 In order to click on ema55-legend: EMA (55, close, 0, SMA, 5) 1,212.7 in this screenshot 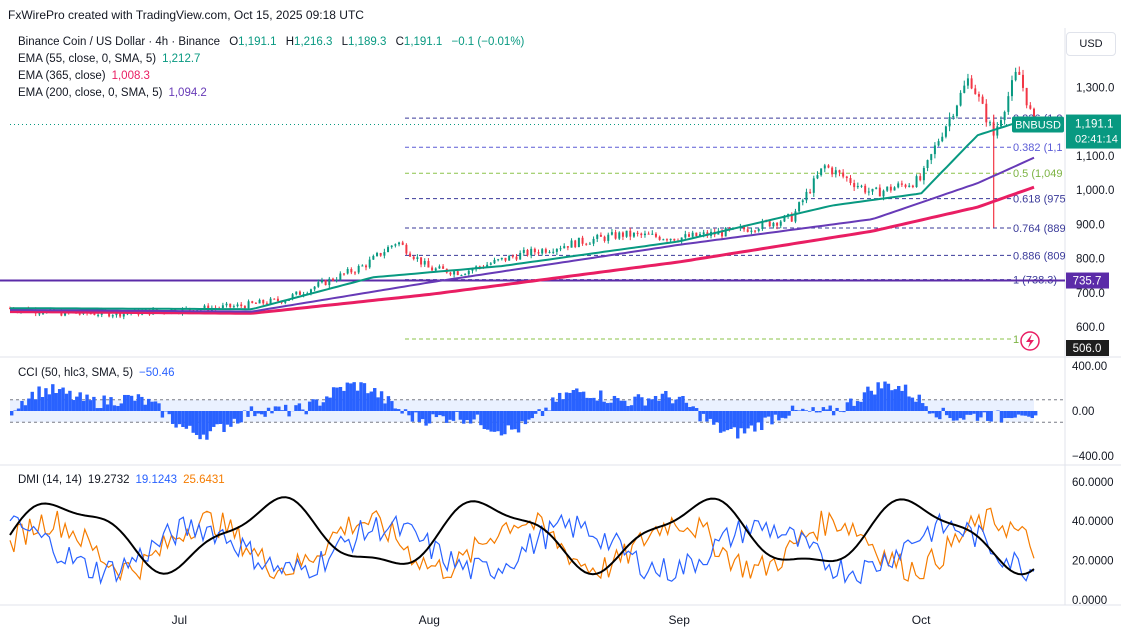, I will do `click(112, 59)`.